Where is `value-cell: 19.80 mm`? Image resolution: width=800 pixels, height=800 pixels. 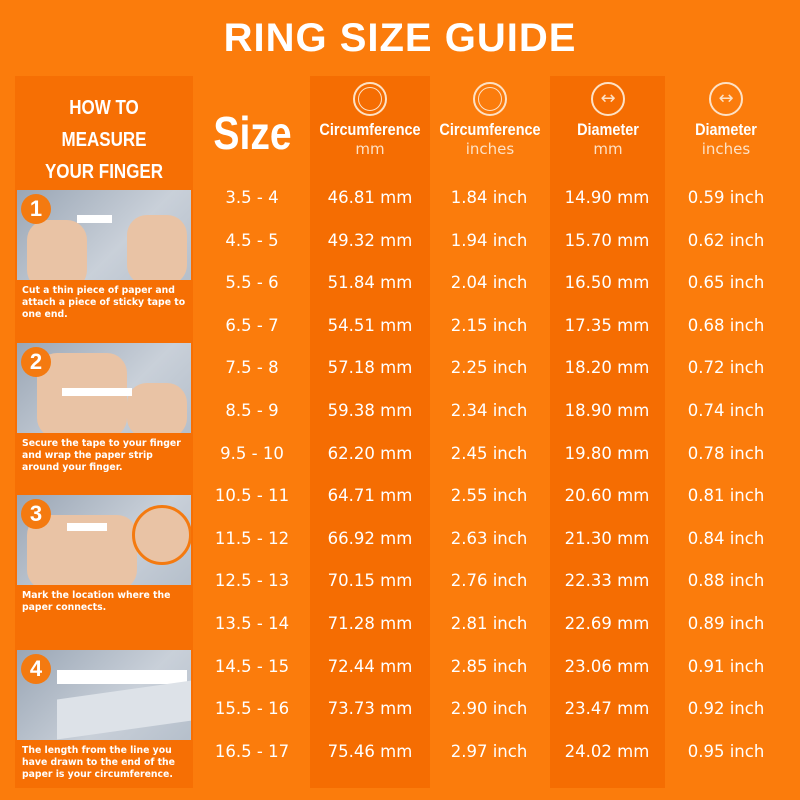 value-cell: 19.80 mm is located at coordinates (607, 453).